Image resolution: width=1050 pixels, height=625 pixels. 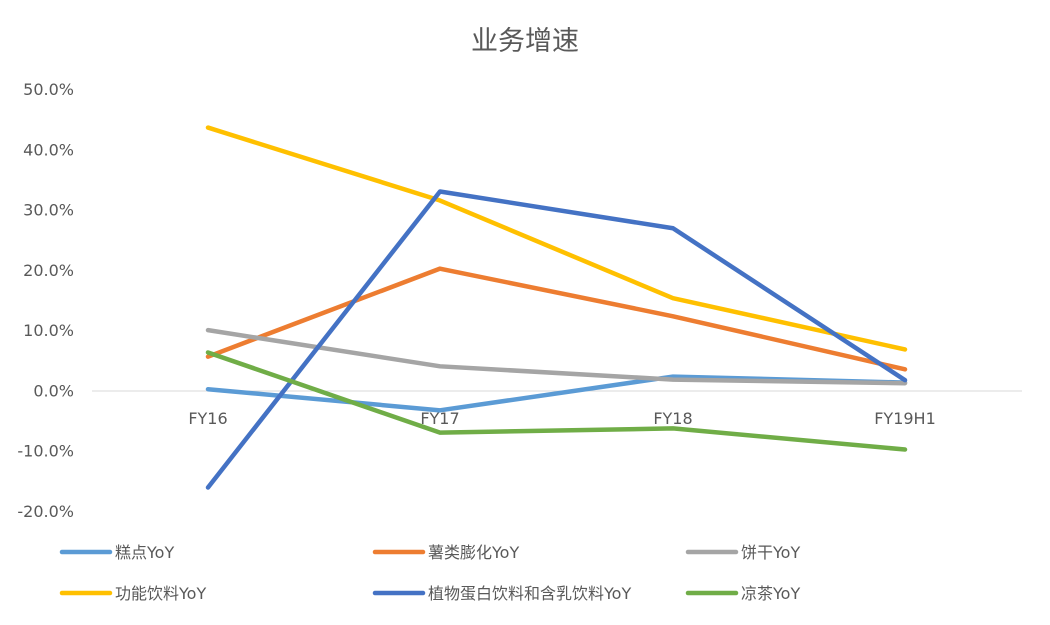 What do you see at coordinates (48, 89) in the screenshot?
I see `y-tick-label: 50.0%` at bounding box center [48, 89].